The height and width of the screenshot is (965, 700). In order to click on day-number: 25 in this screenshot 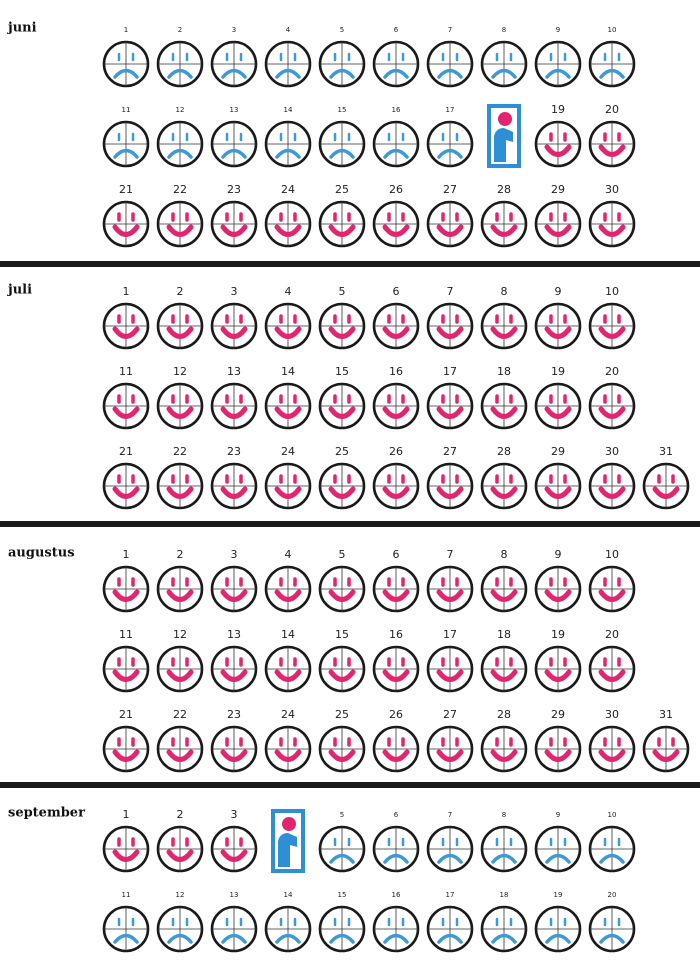, I will do `click(342, 714)`.